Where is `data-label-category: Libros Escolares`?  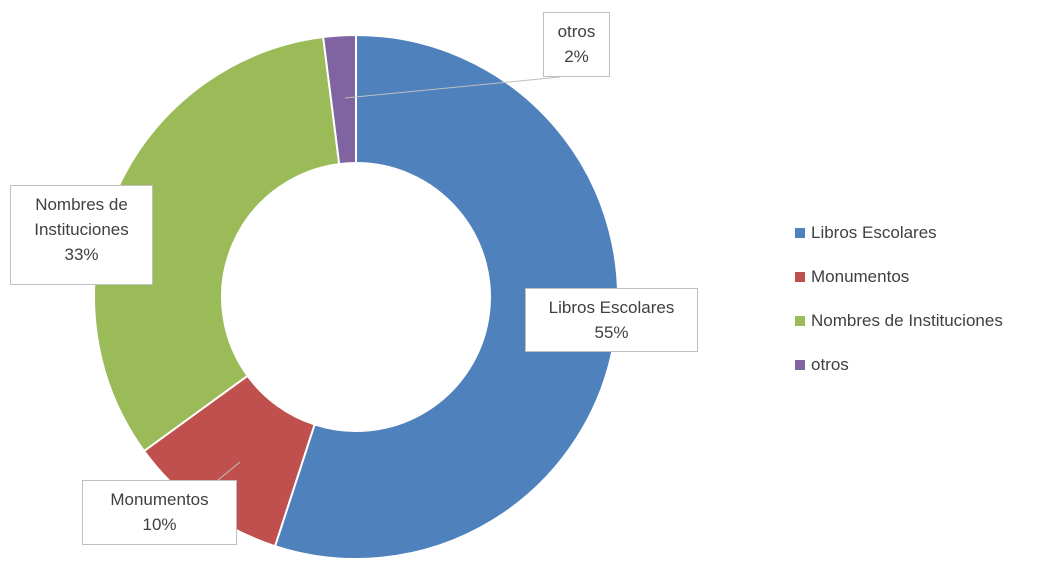 data-label-category: Libros Escolares is located at coordinates (611, 307).